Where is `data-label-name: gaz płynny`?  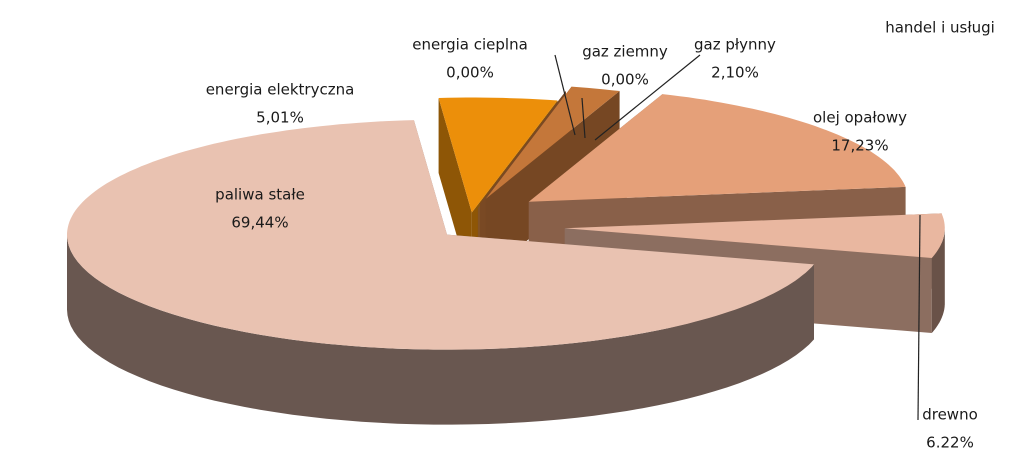 data-label-name: gaz płynny is located at coordinates (735, 45).